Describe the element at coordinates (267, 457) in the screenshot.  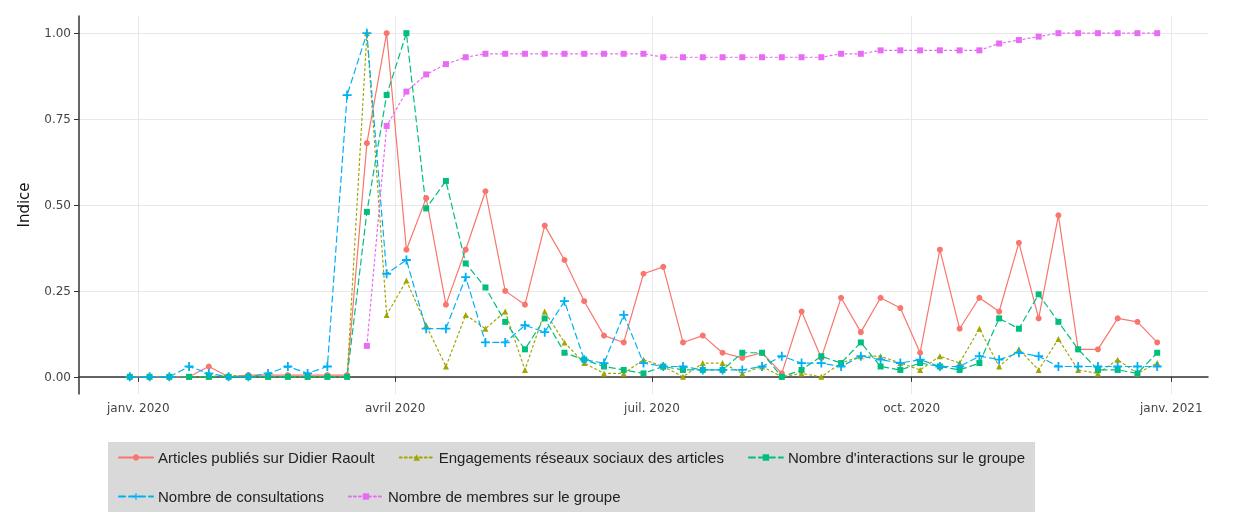
I see `legend-label: Articles publiés sur Didier Raoult` at that location.